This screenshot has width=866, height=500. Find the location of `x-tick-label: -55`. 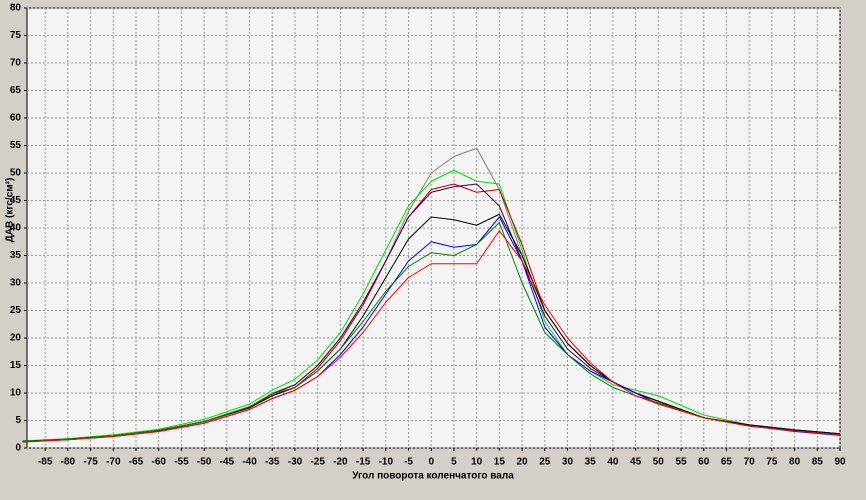

x-tick-label: -55 is located at coordinates (181, 462).